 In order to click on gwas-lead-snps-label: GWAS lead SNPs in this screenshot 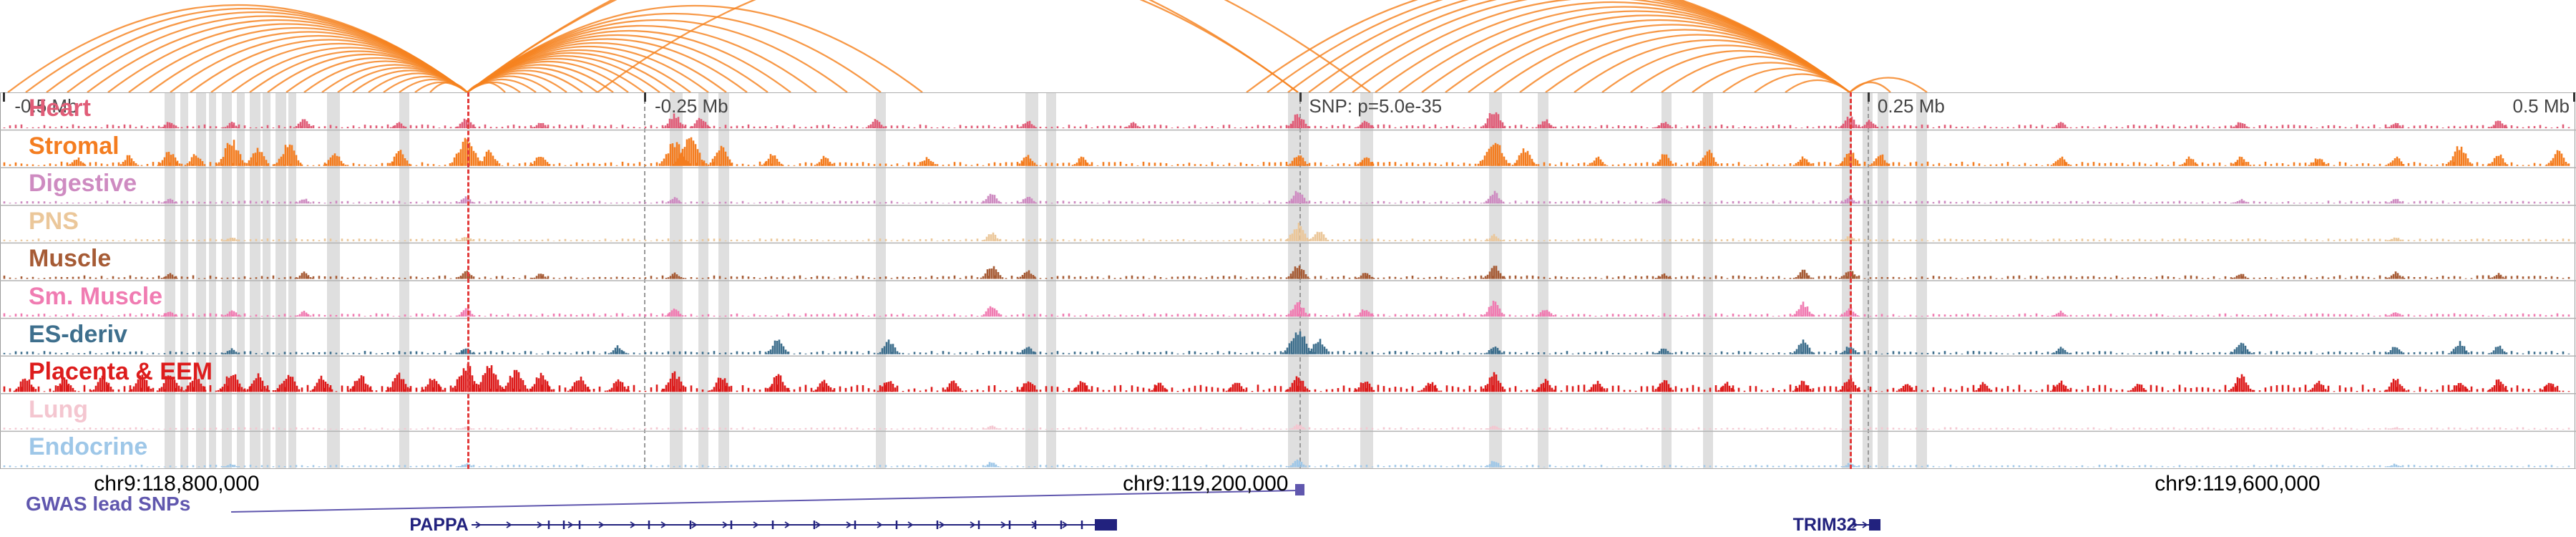, I will do `click(108, 504)`.